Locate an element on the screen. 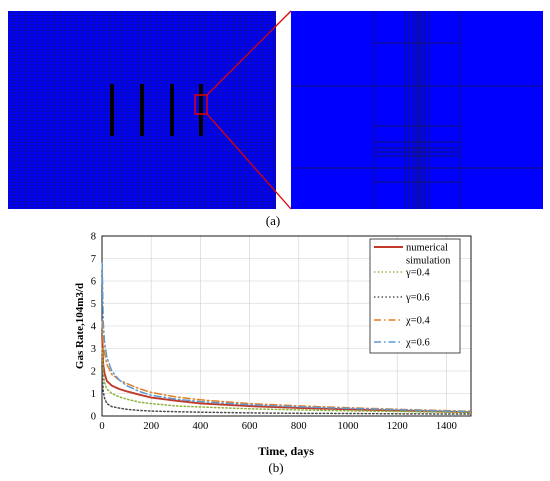  x-axis-label: Time, days is located at coordinates (286, 451).